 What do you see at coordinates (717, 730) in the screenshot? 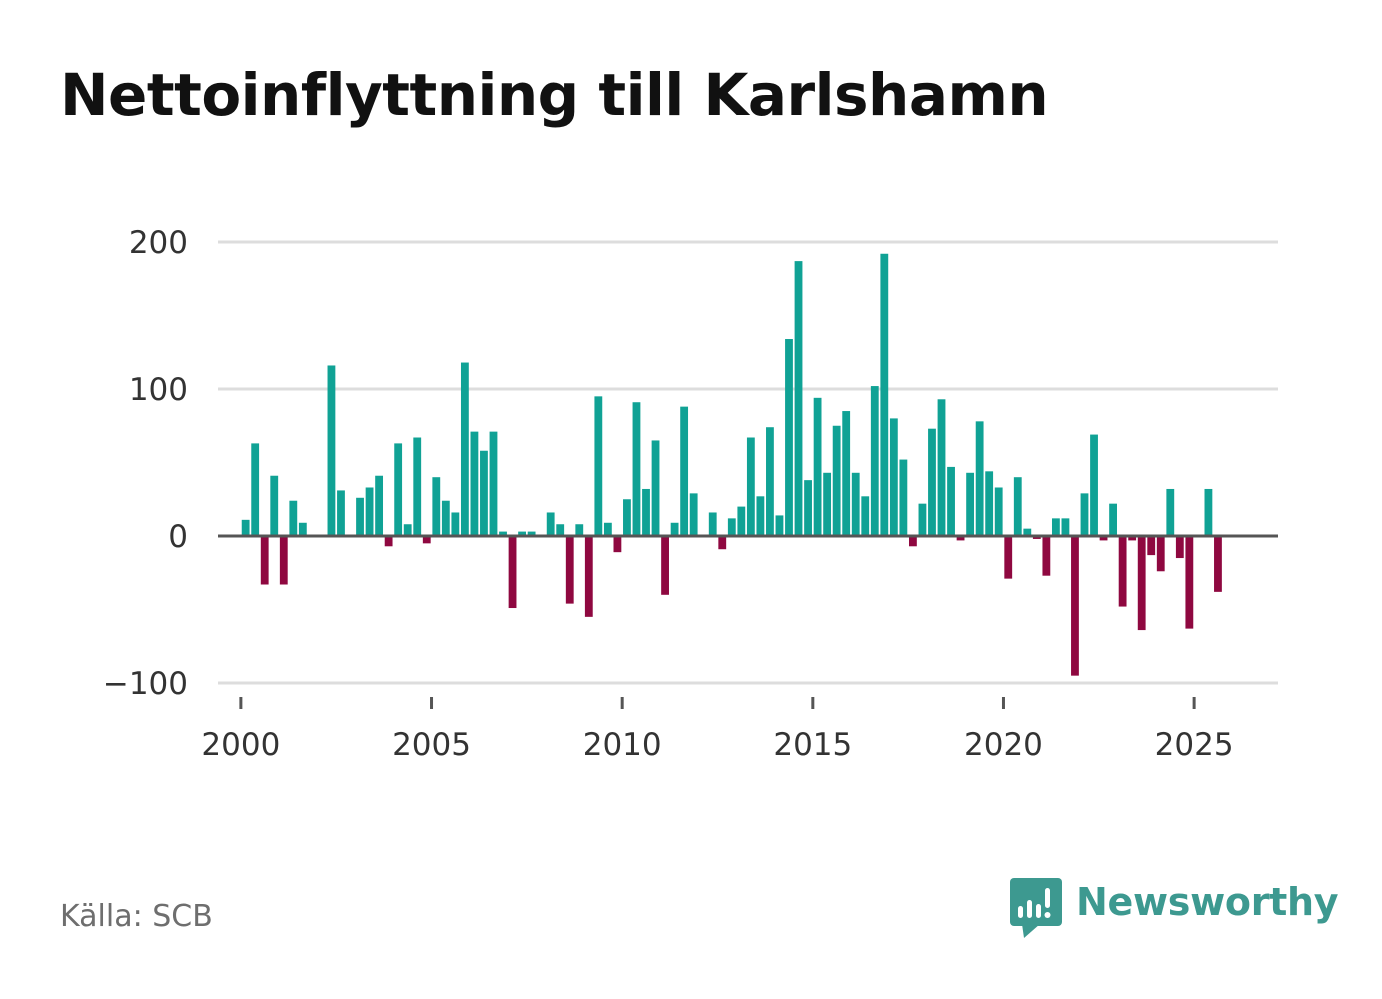
I see `x-axis: 2000 2005 2010 2015 2020 2025` at bounding box center [717, 730].